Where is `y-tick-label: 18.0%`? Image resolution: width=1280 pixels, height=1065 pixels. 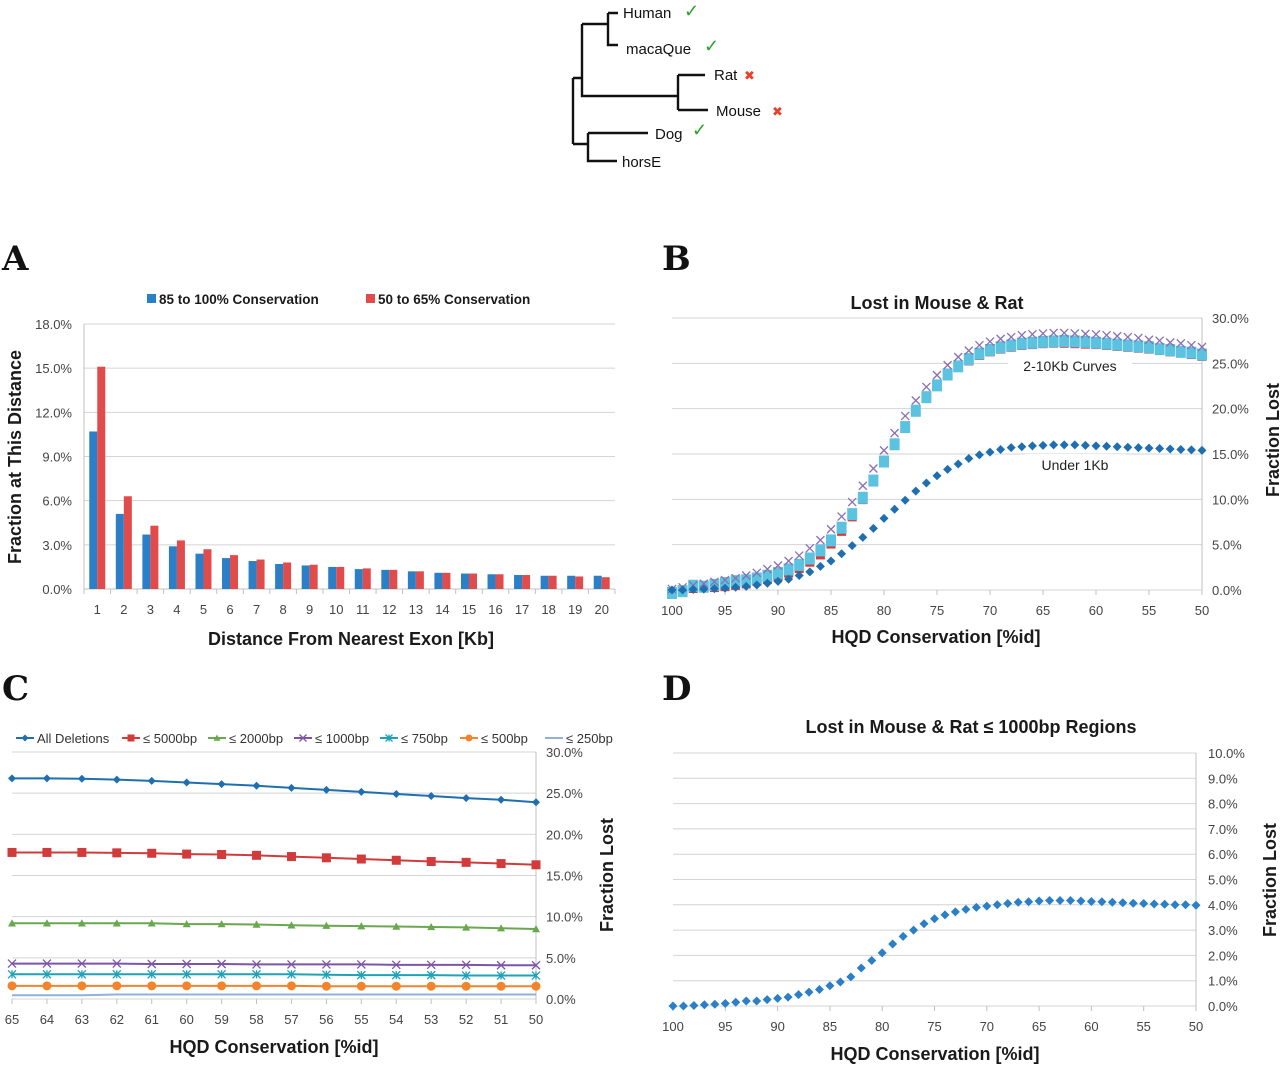 y-tick-label: 18.0% is located at coordinates (53, 324).